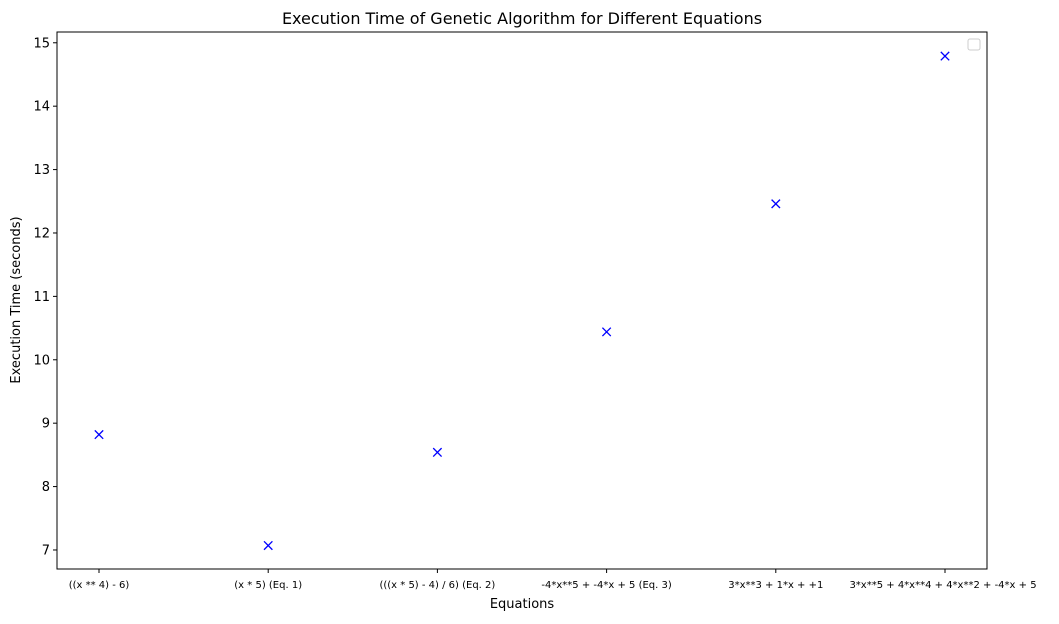 This screenshot has height=624, width=1059. What do you see at coordinates (41, 170) in the screenshot?
I see `y-tick-label: 13` at bounding box center [41, 170].